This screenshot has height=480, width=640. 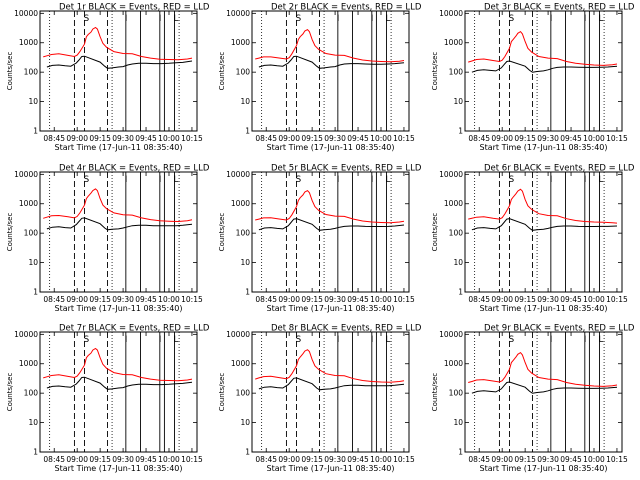 What do you see at coordinates (559, 8) in the screenshot?
I see `panel-title: Det 3r BLACK = Events, RED = LLD` at bounding box center [559, 8].